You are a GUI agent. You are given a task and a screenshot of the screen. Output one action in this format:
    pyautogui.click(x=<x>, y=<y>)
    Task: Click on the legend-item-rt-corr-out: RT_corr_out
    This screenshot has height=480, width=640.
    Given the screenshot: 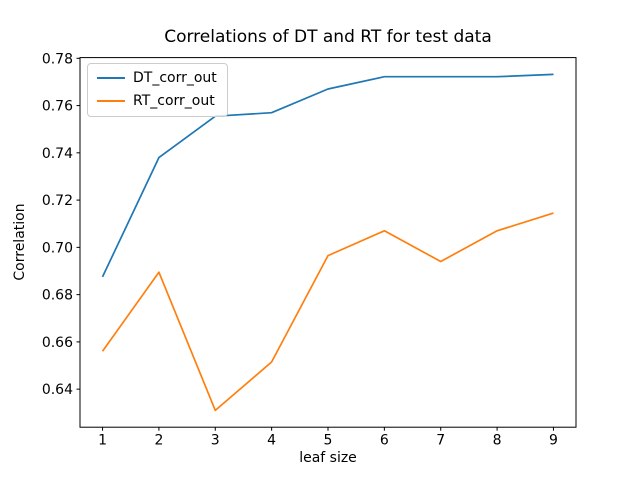 What is the action you would take?
    pyautogui.click(x=157, y=101)
    